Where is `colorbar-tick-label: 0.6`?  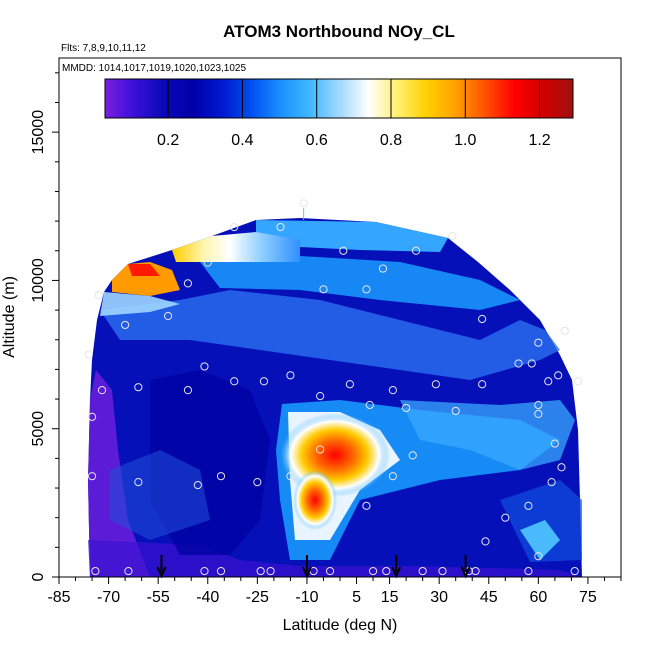 colorbar-tick-label: 0.6 is located at coordinates (317, 140).